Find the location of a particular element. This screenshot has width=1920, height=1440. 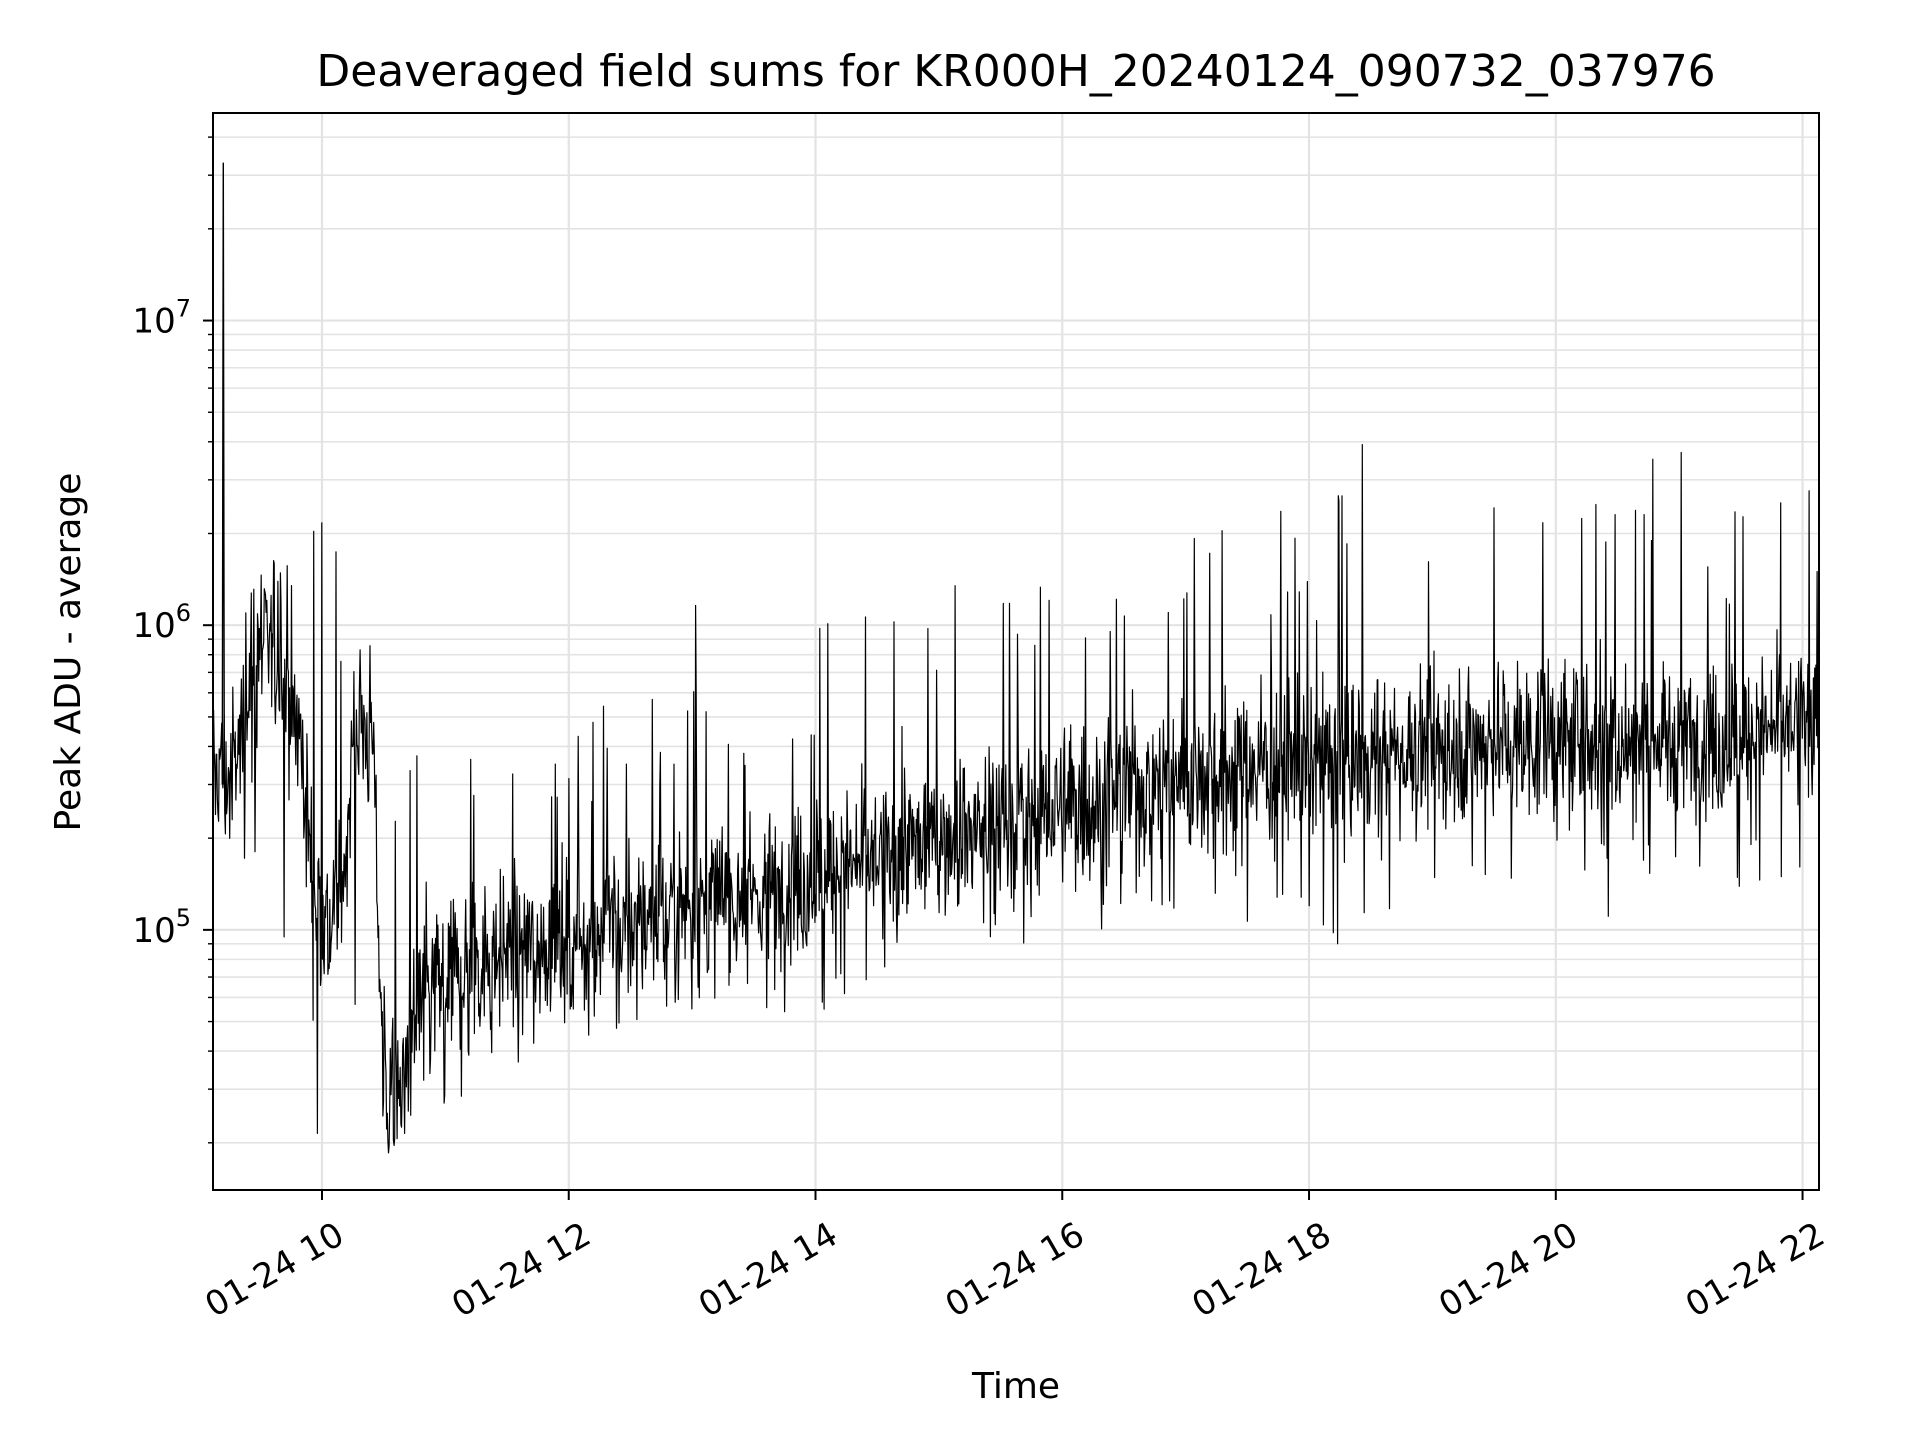

x-tick-label: 01-24 18 is located at coordinates (1262, 1270).